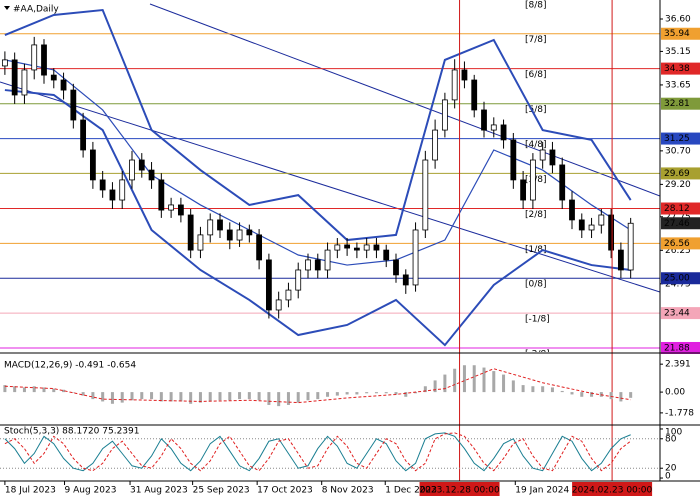 The image size is (700, 500). I want to click on level-tag-label: 28.12, so click(677, 209).